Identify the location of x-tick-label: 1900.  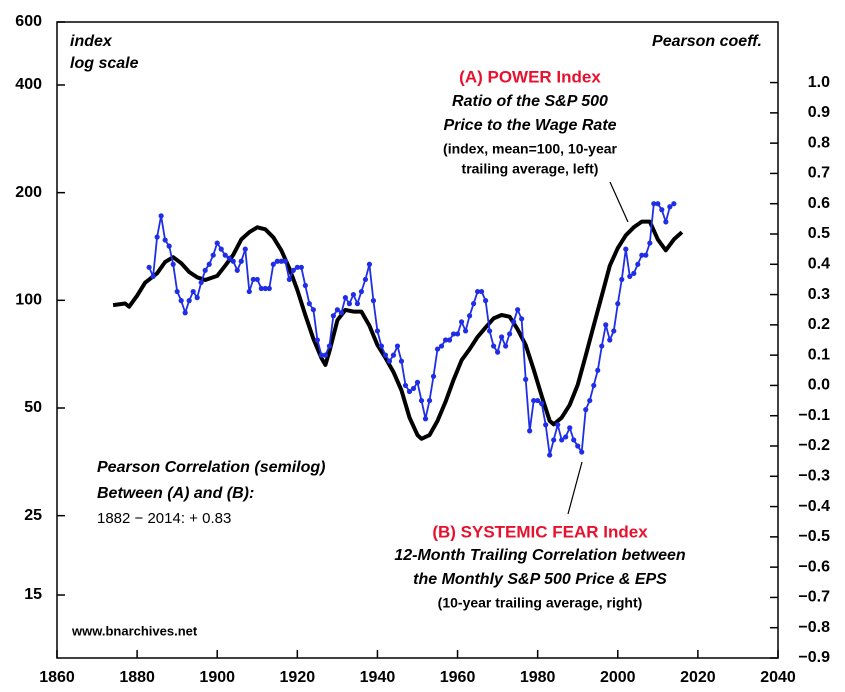
(217, 677).